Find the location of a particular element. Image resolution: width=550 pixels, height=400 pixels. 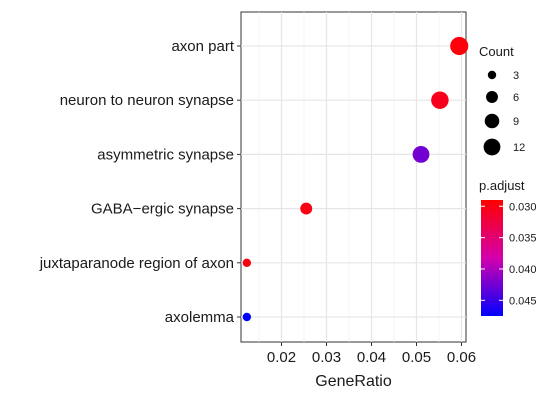

x-axis: 0.02 0.03 0.04 0.05 0.06 is located at coordinates (371, 354).